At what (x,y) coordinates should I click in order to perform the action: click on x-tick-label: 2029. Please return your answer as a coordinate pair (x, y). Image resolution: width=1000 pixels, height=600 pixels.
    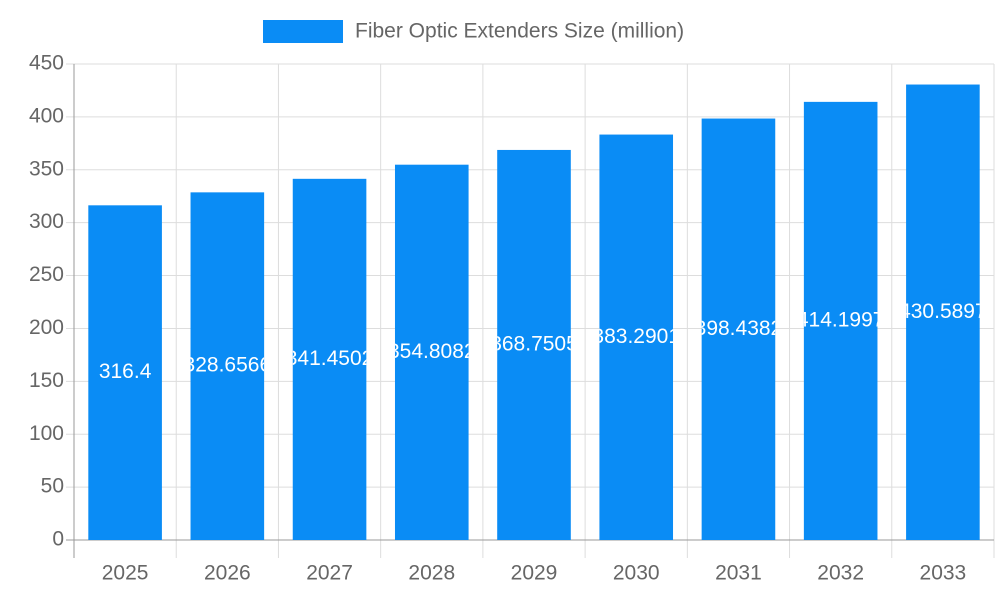
    Looking at the image, I should click on (534, 573).